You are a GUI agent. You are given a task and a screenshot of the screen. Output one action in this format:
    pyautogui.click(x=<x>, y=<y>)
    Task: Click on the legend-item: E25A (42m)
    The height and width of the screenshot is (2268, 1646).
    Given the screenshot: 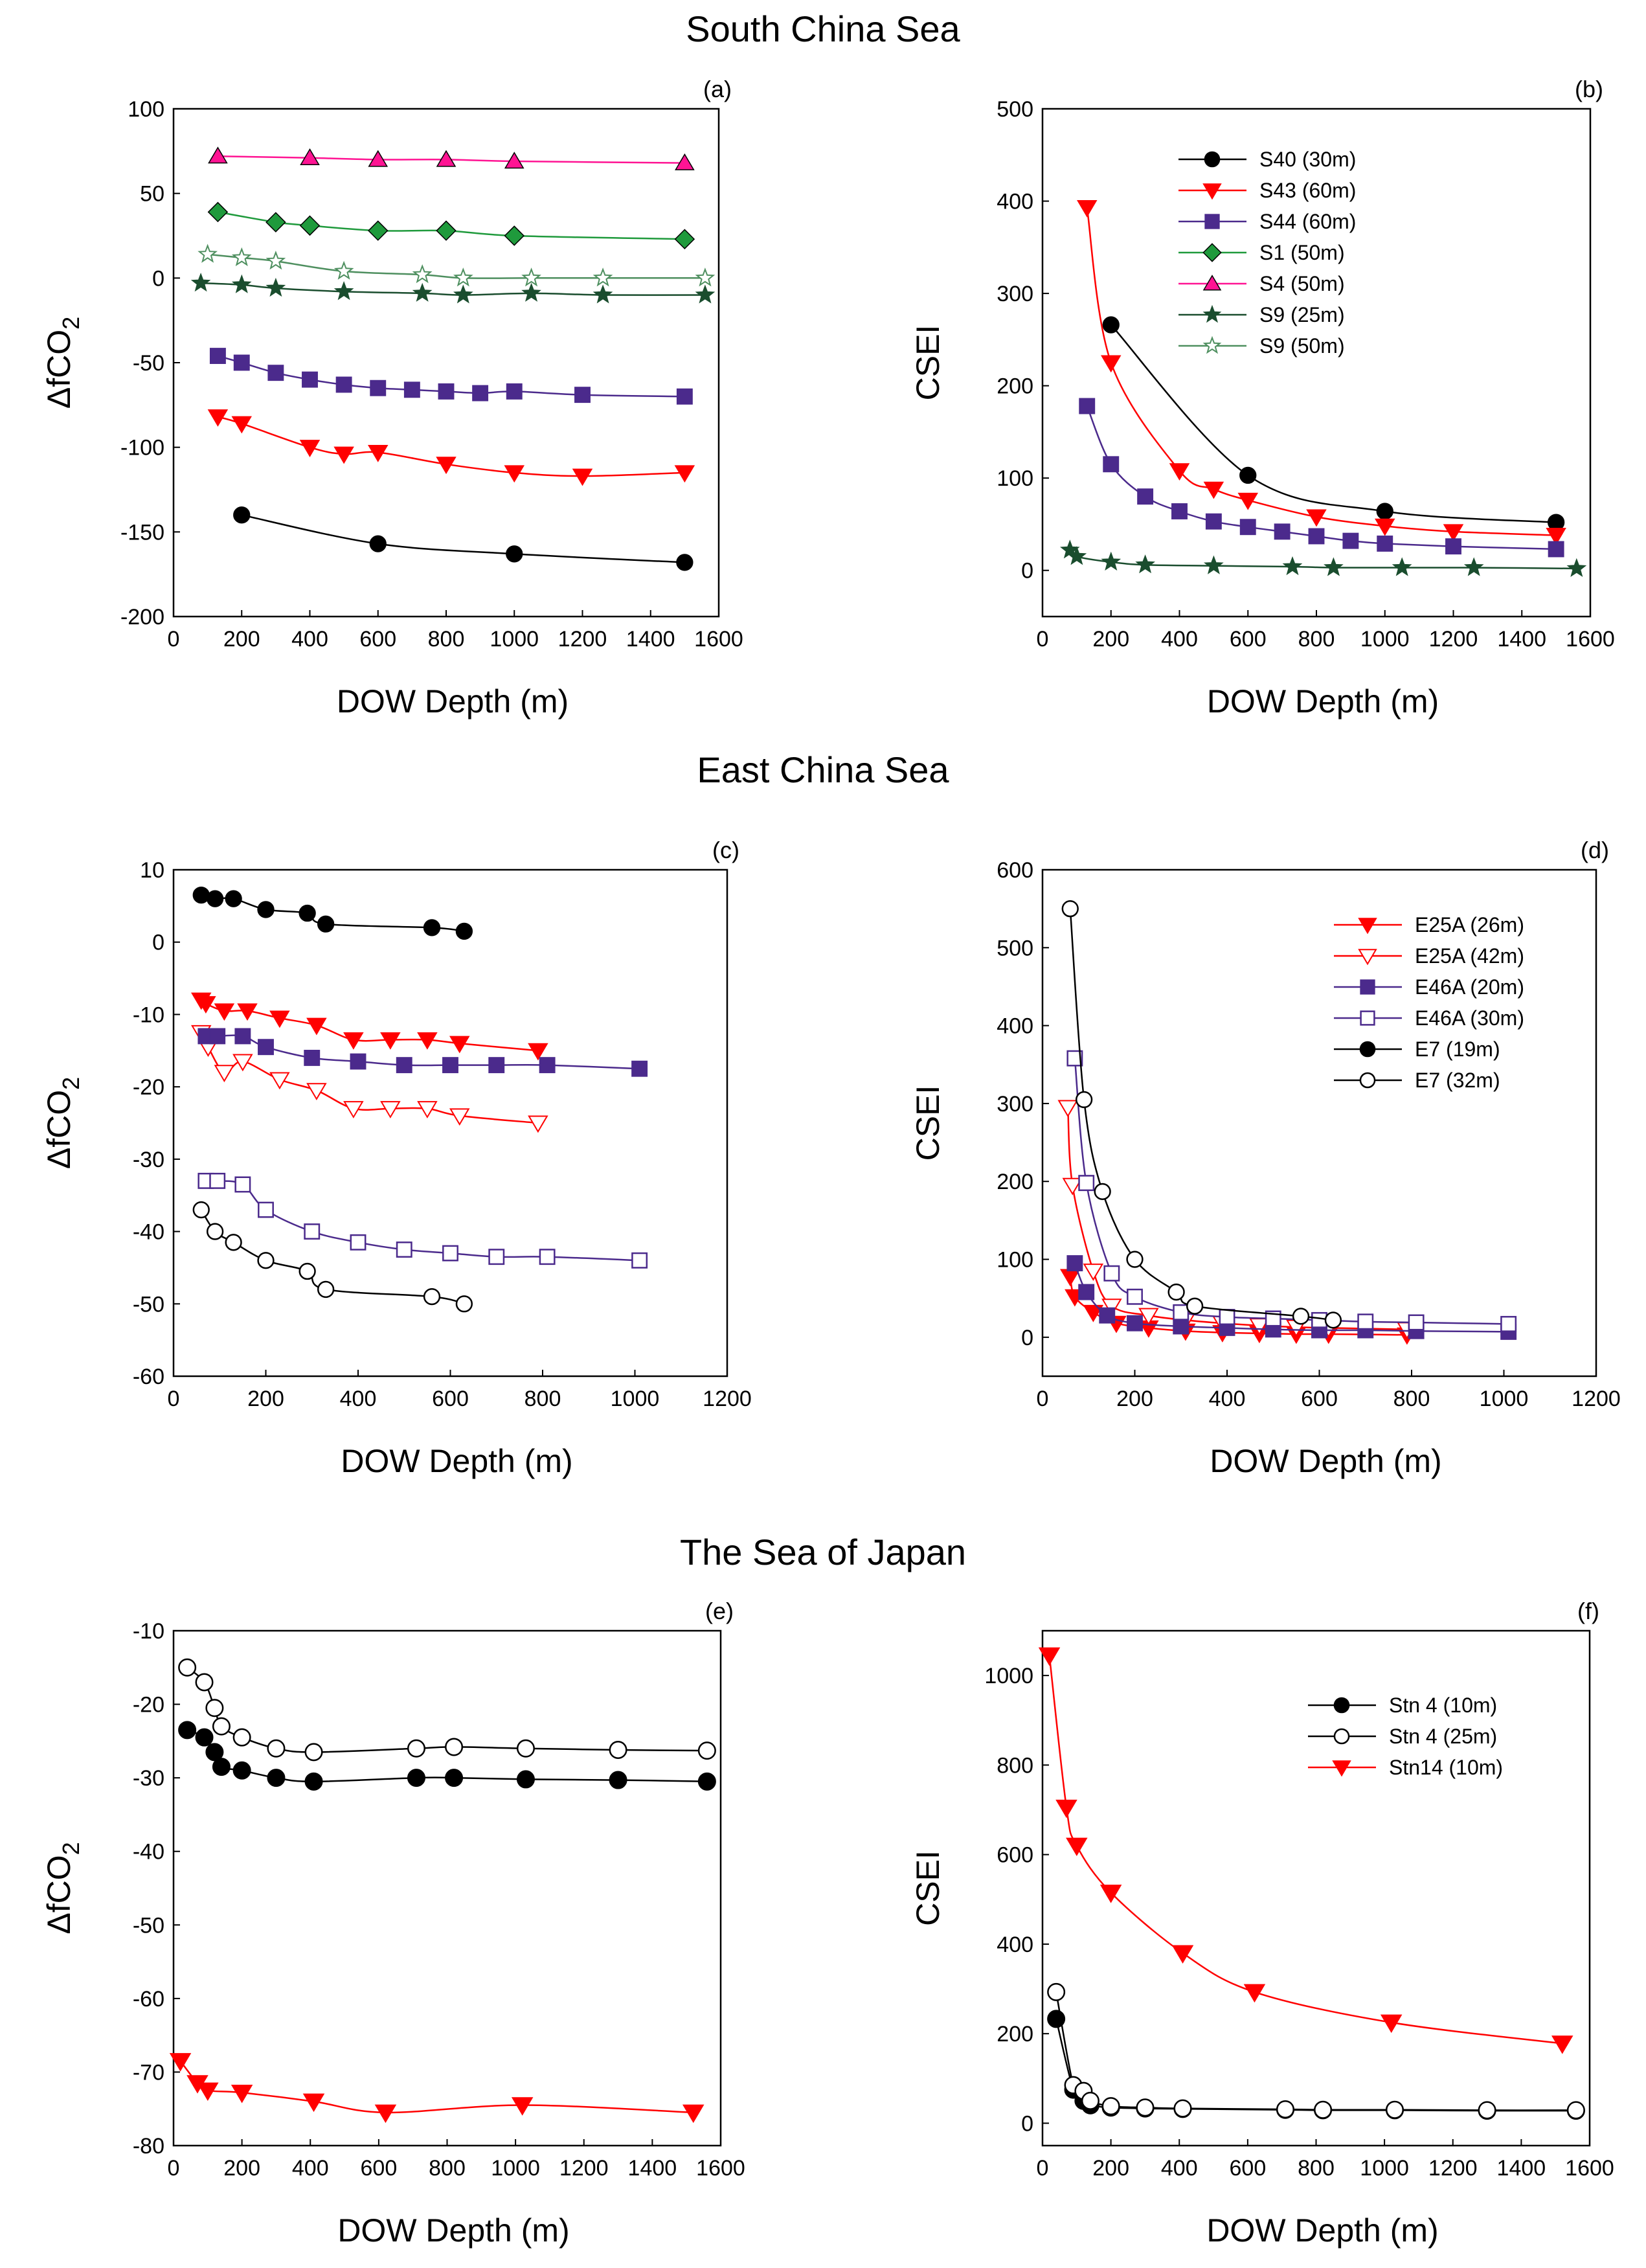 What is the action you would take?
    pyautogui.click(x=1429, y=956)
    